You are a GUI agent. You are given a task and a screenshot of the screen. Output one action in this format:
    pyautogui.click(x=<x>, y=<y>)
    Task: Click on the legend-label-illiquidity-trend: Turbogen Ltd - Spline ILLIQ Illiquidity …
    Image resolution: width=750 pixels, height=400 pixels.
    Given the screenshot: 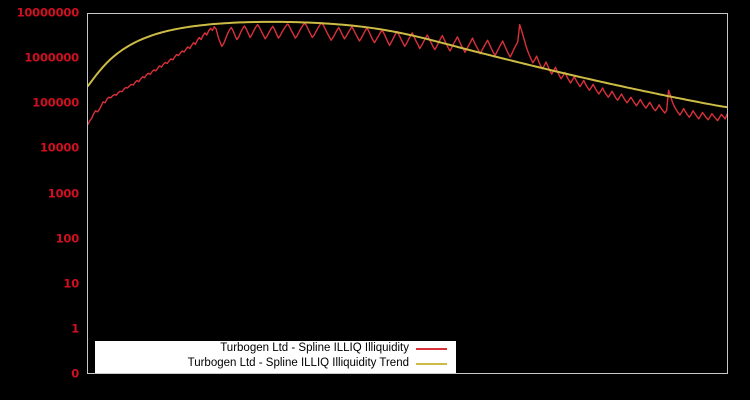 What is the action you would take?
    pyautogui.click(x=298, y=363)
    